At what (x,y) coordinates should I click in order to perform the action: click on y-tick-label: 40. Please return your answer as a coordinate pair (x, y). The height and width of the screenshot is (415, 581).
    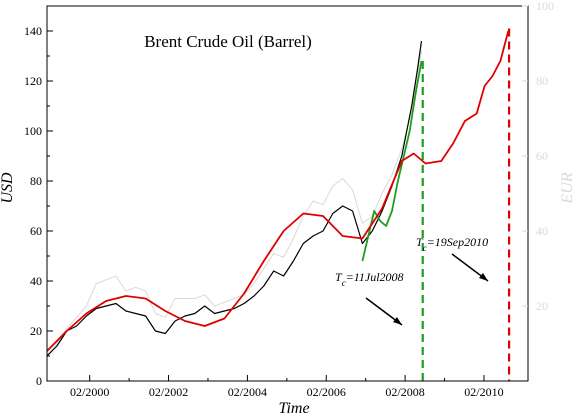
    Looking at the image, I should click on (36, 281).